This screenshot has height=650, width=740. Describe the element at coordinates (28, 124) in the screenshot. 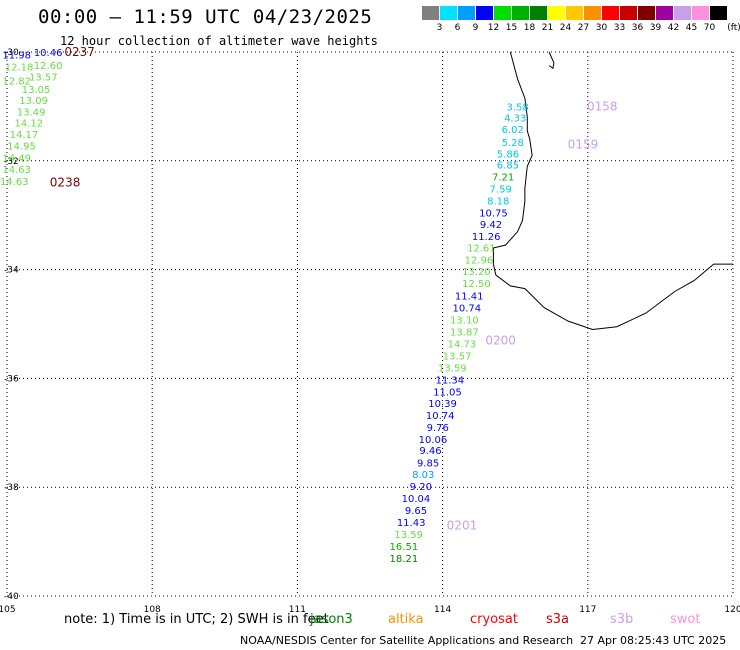

I see `wave-height-value: 14.12` at that location.